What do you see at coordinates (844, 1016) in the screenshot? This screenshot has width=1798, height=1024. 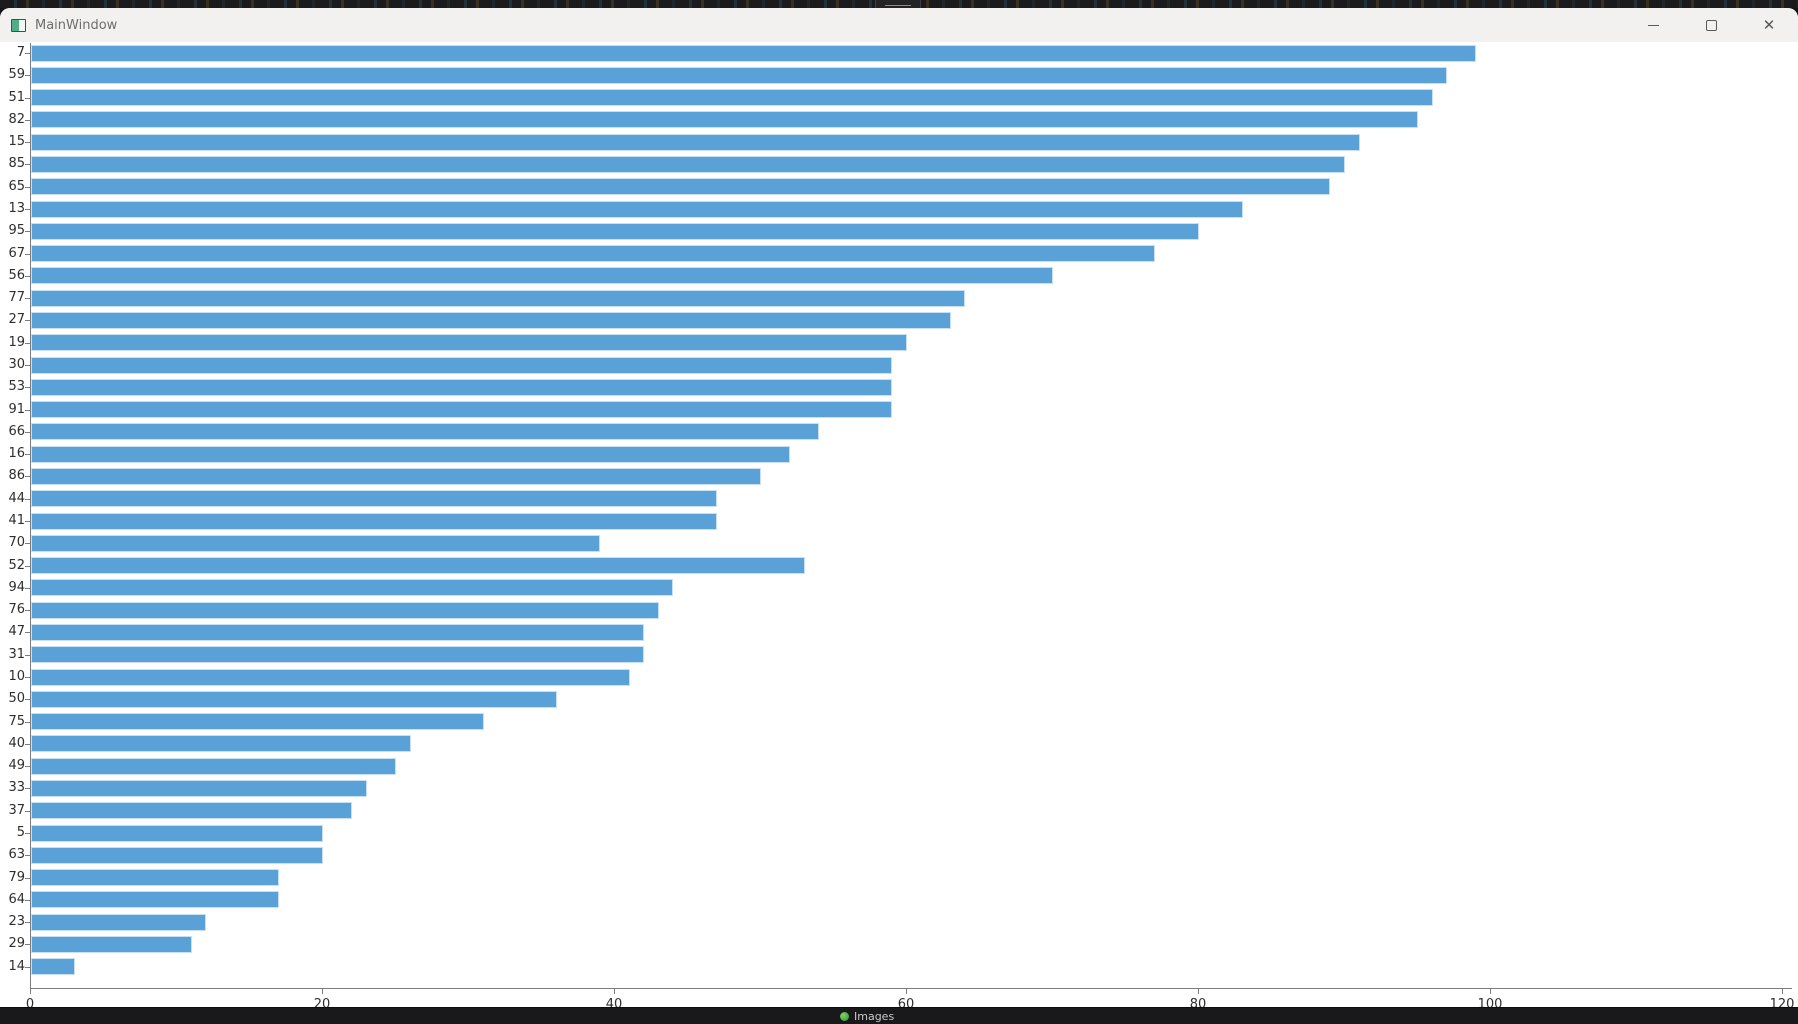 I see `images-icon` at bounding box center [844, 1016].